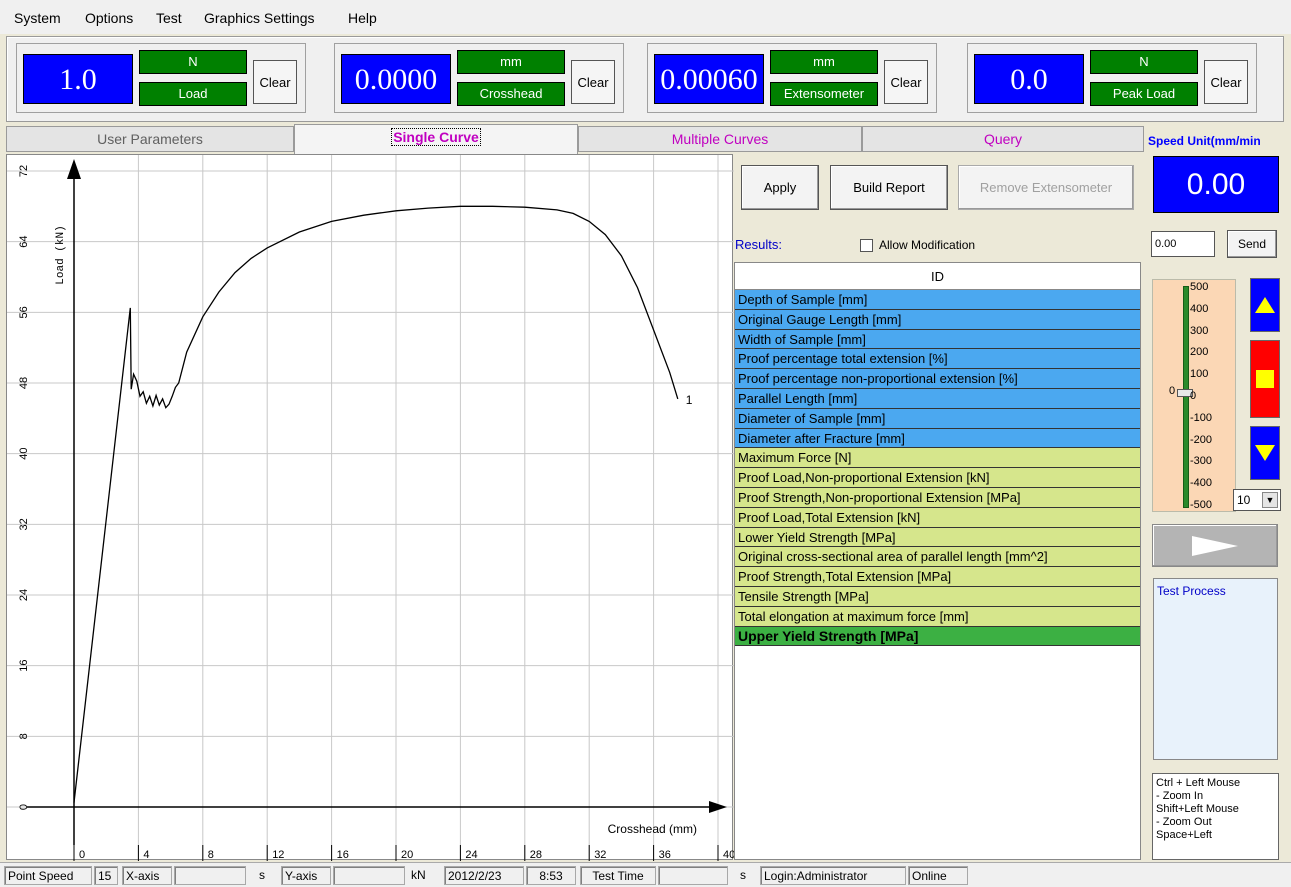 Image resolution: width=1291 pixels, height=887 pixels. What do you see at coordinates (37, 18) in the screenshot?
I see `menu-system: System` at bounding box center [37, 18].